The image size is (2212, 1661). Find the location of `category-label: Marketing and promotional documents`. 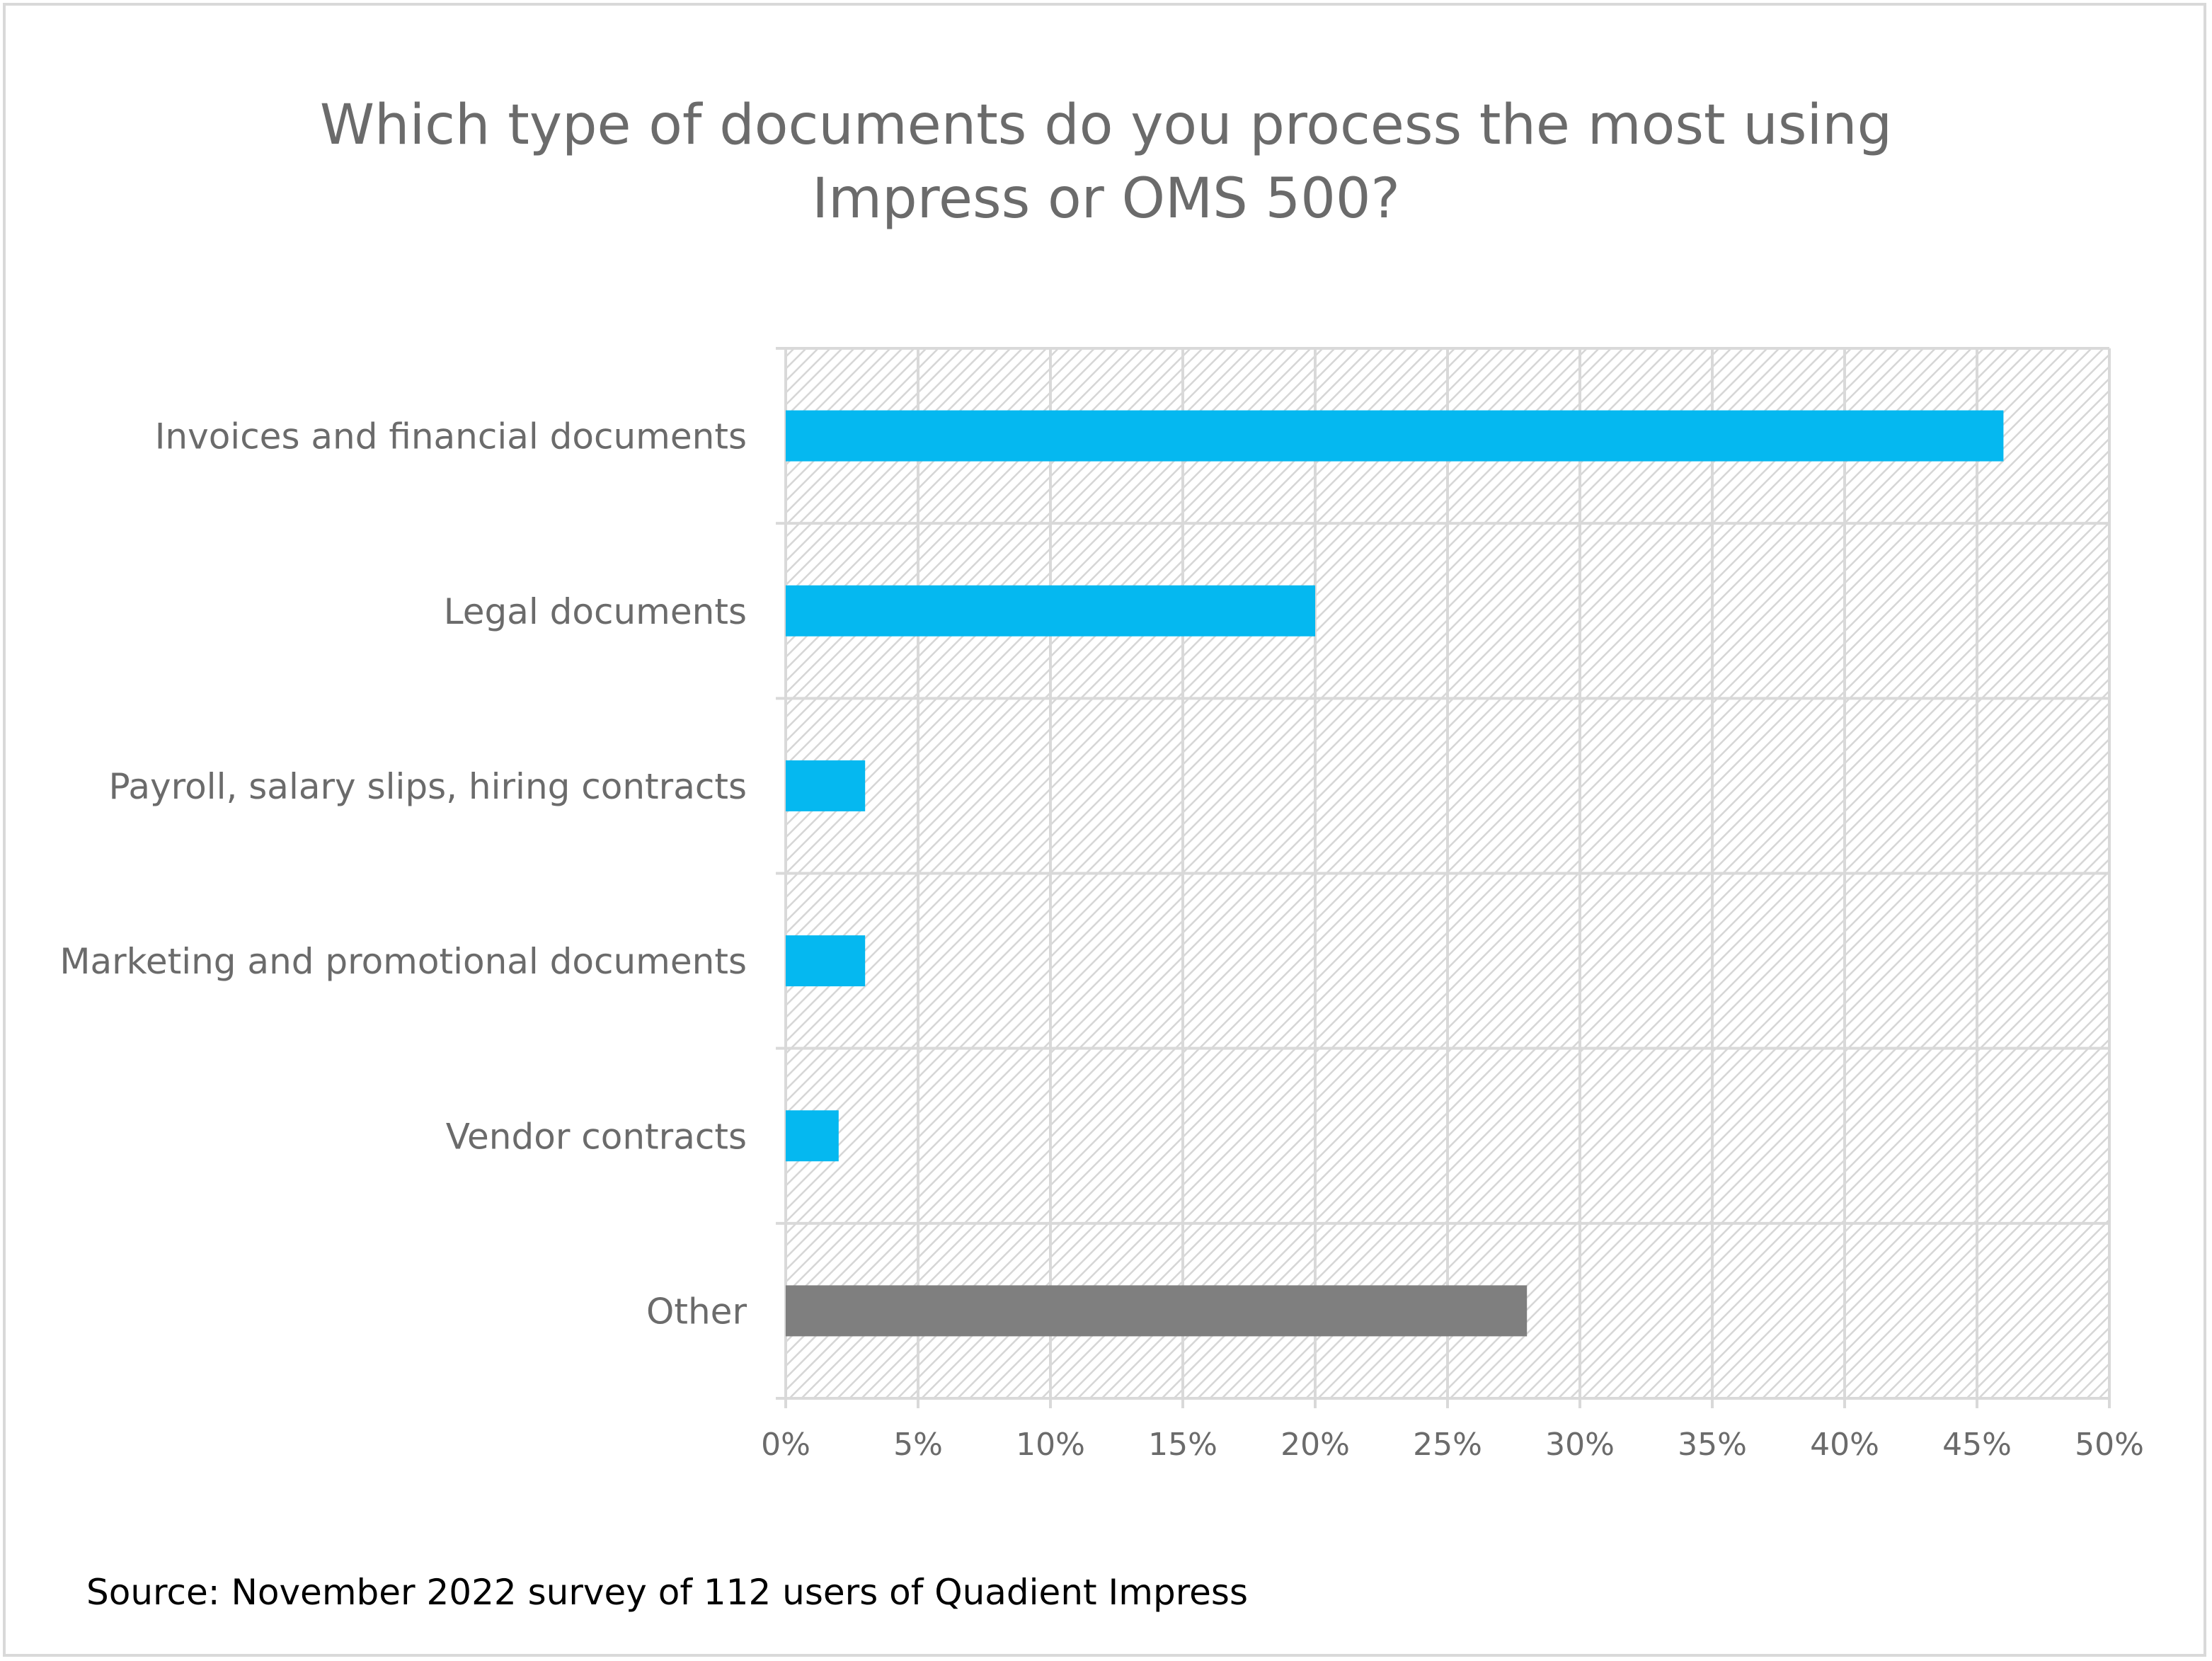

category-label: Marketing and promotional documents is located at coordinates (403, 961).